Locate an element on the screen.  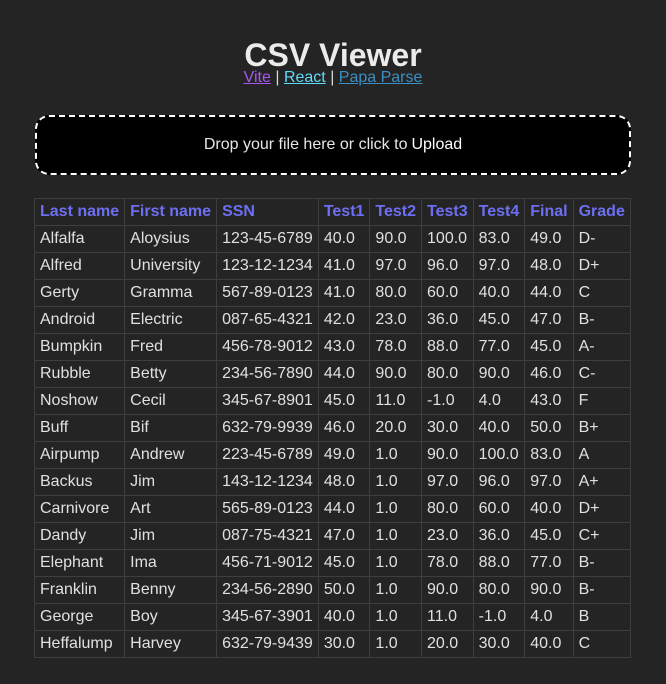
table-cell: Alfalfa is located at coordinates (79, 239).